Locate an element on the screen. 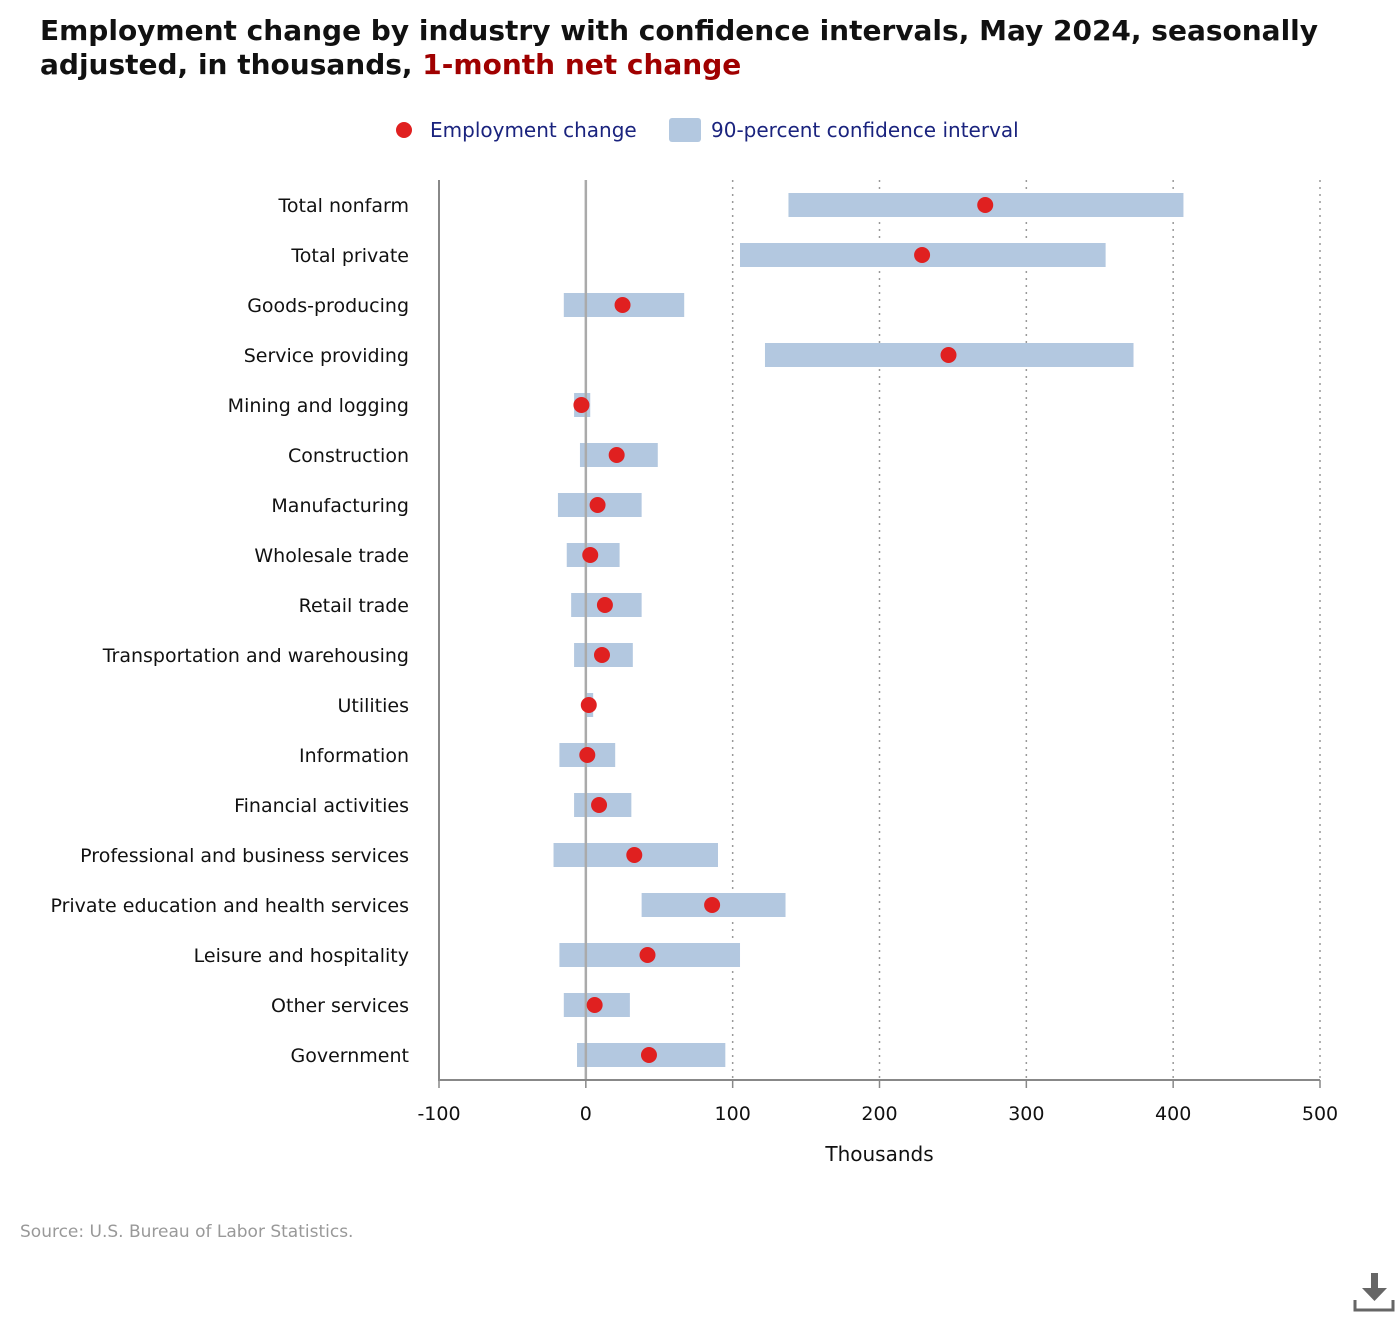 The image size is (1400, 1320). category-label: Goods-producing is located at coordinates (328, 306).